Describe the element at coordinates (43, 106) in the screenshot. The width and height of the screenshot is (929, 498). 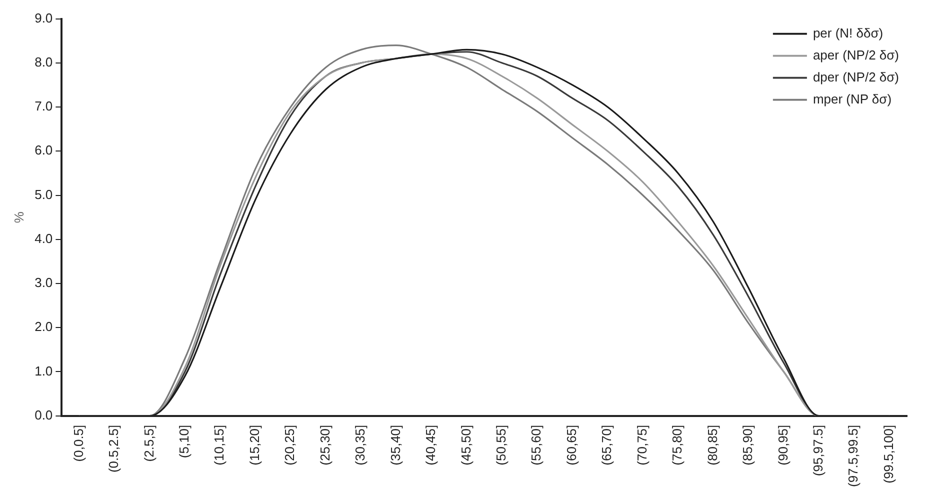
I see `y-tick-label: 7.0` at that location.